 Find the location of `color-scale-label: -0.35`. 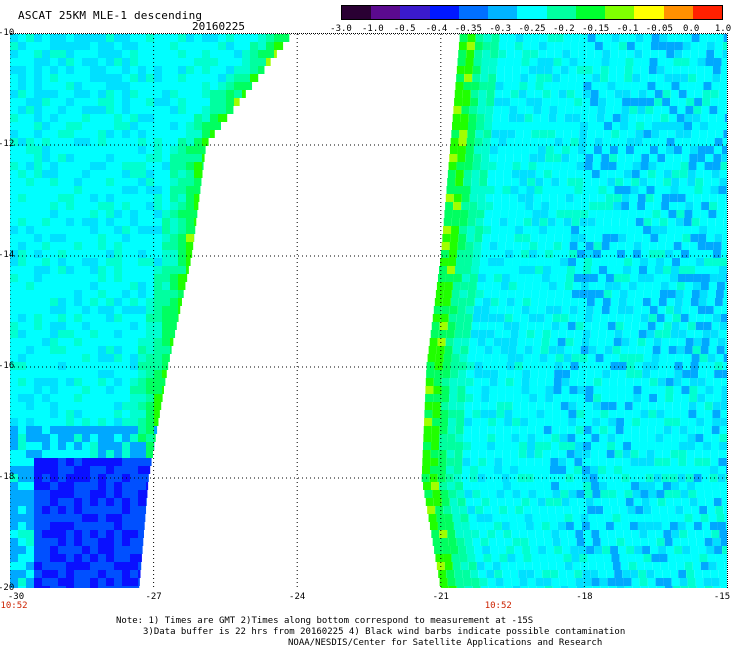

color-scale-label: -0.35 is located at coordinates (468, 29).